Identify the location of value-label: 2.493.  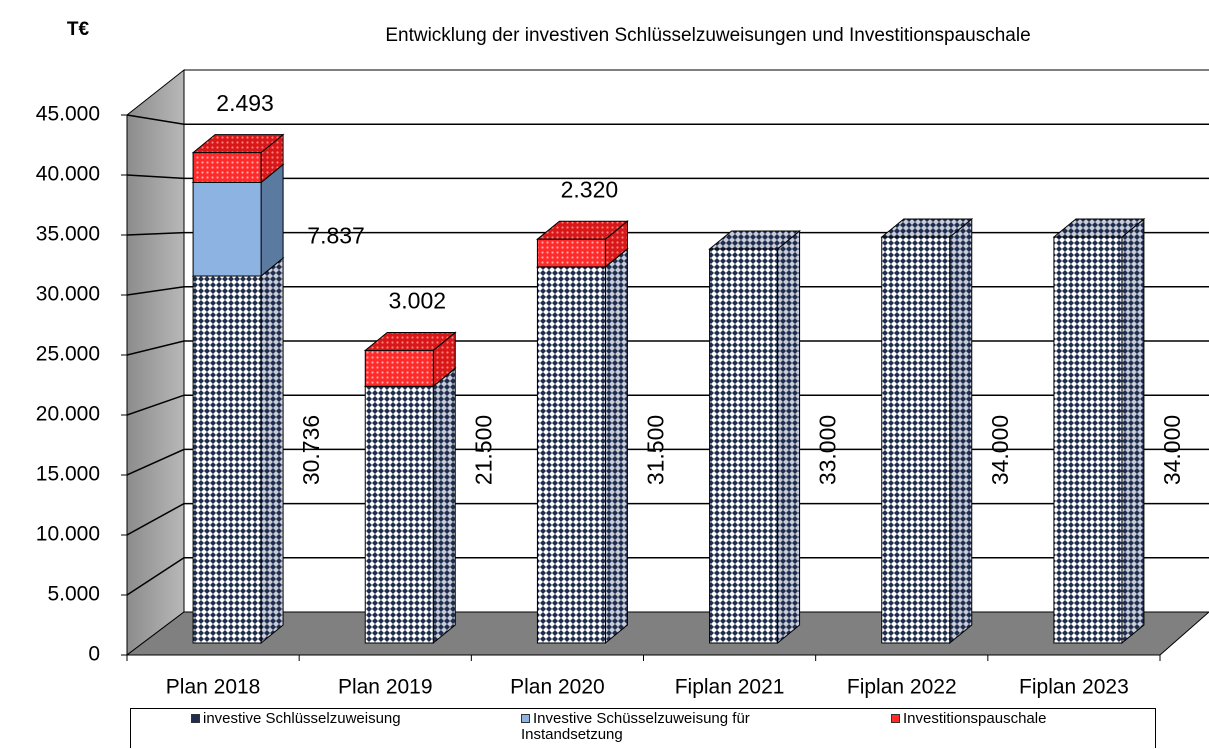
(245, 103).